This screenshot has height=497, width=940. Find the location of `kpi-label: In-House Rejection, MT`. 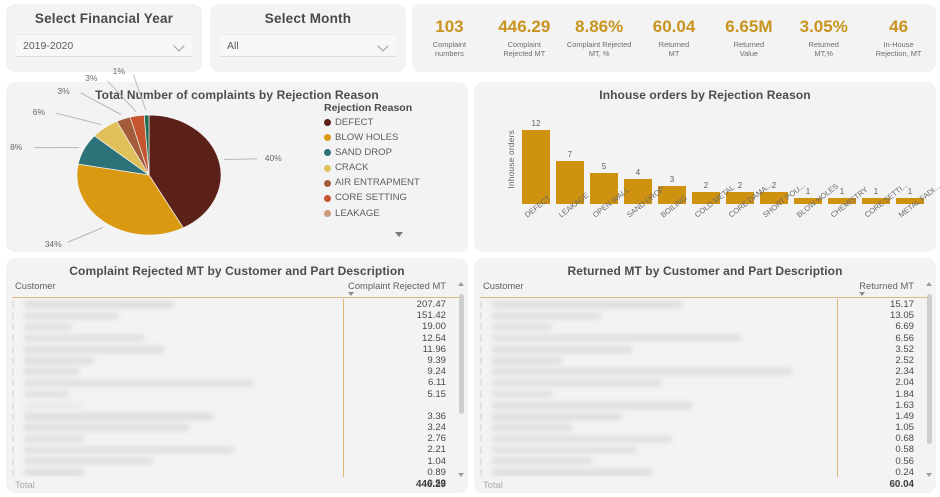

kpi-label: In-House Rejection, MT is located at coordinates (898, 49).